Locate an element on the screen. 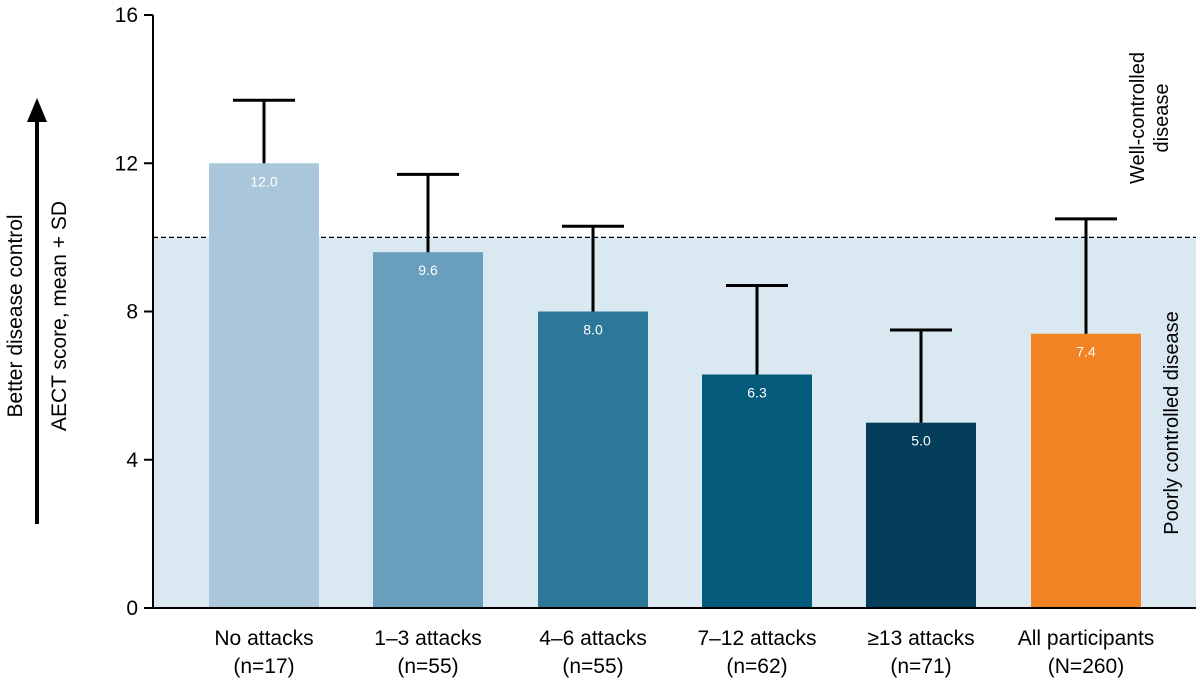 This screenshot has width=1200, height=691. x-tick-label-2: 4–6 attacks is located at coordinates (592, 638).